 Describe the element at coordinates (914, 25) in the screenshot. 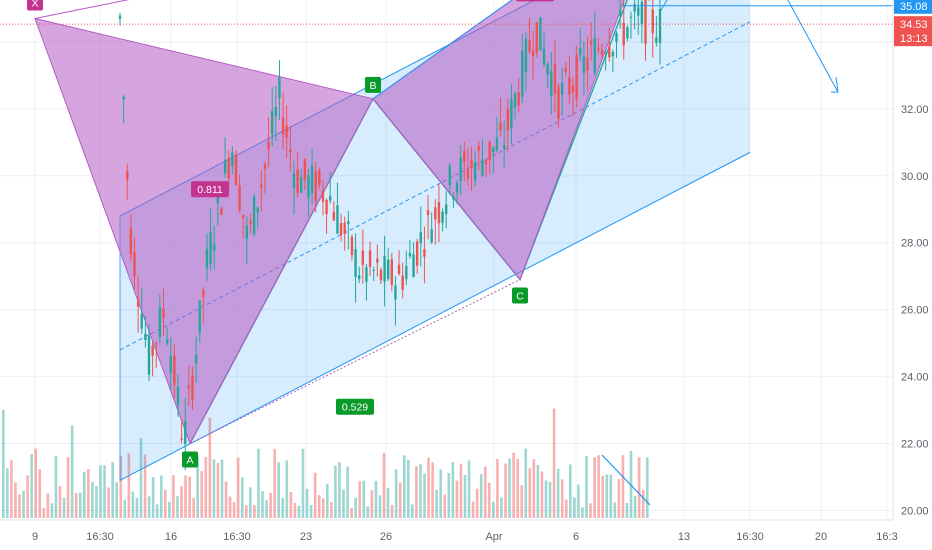

I see `svg-text: 34.53` at that location.